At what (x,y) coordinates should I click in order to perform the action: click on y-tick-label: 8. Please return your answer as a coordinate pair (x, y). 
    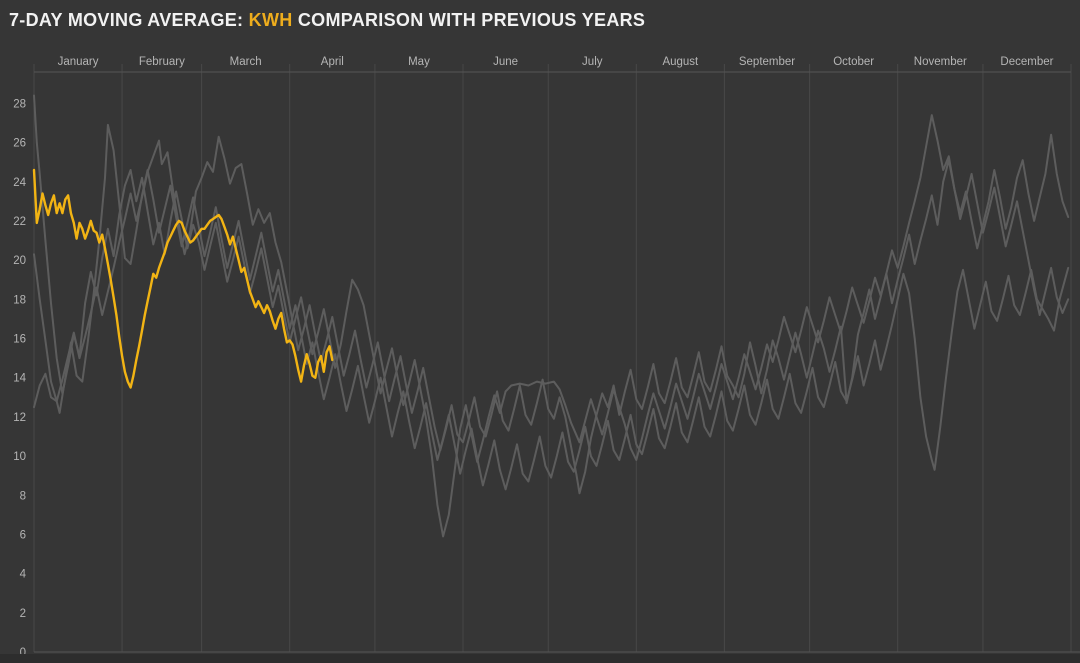
    Looking at the image, I should click on (23, 496).